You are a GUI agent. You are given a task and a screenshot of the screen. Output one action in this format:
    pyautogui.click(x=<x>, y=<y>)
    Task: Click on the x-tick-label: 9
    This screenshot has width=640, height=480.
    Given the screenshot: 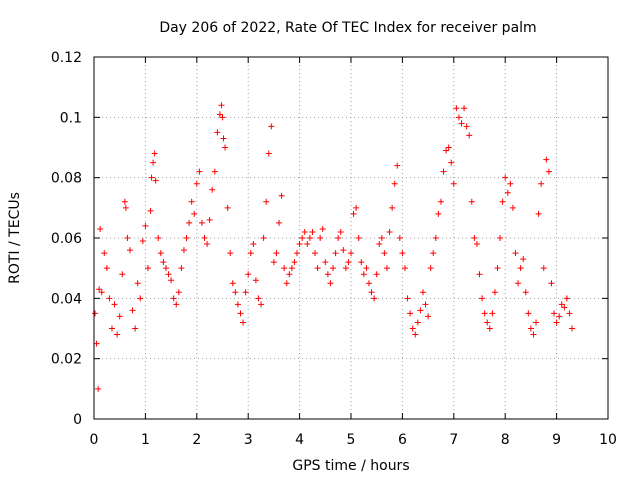 What is the action you would take?
    pyautogui.click(x=556, y=440)
    